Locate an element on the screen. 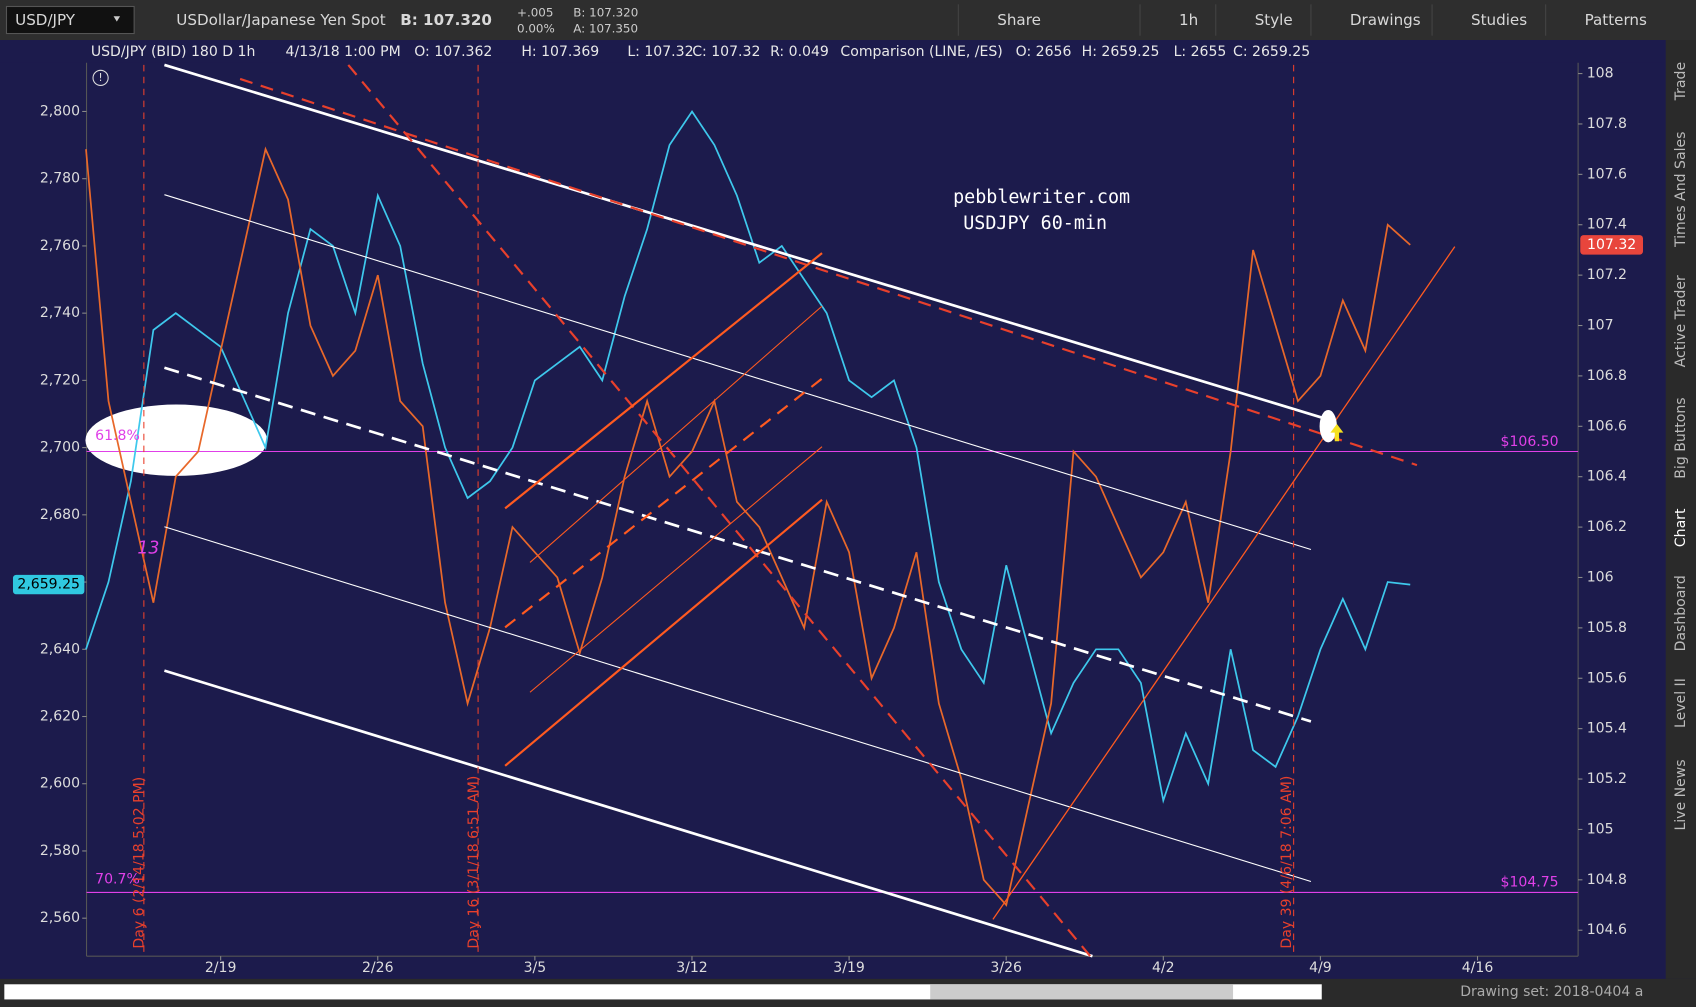 Image resolution: width=1696 pixels, height=1007 pixels. y2-tick-label: 105.4 is located at coordinates (1607, 729).